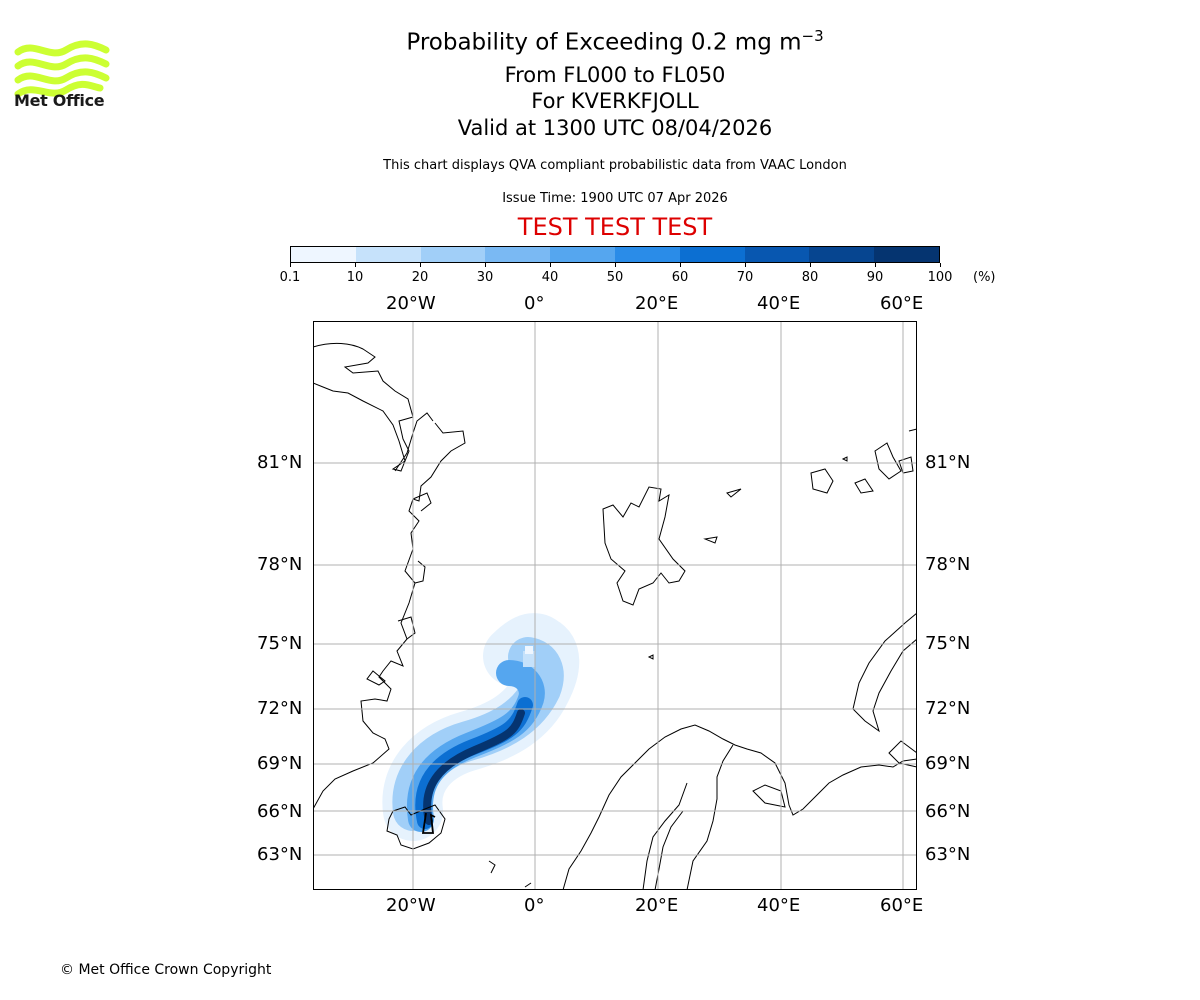 This screenshot has height=1000, width=1200. I want to click on lat-label-left: 78°N, so click(280, 564).